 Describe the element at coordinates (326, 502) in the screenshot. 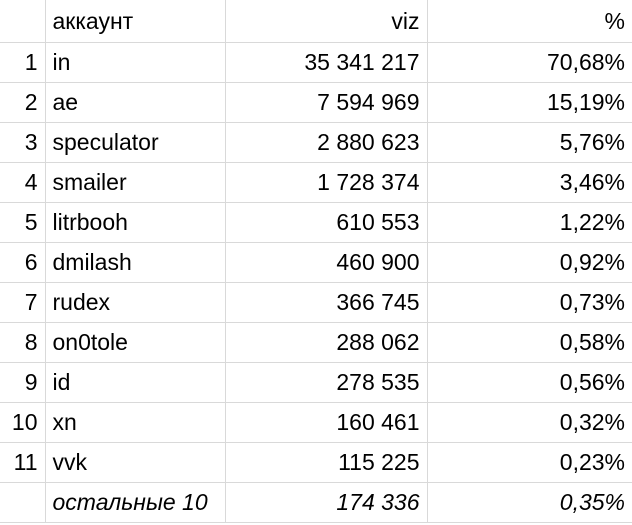

I see `others-viz-cell: 174 336` at that location.